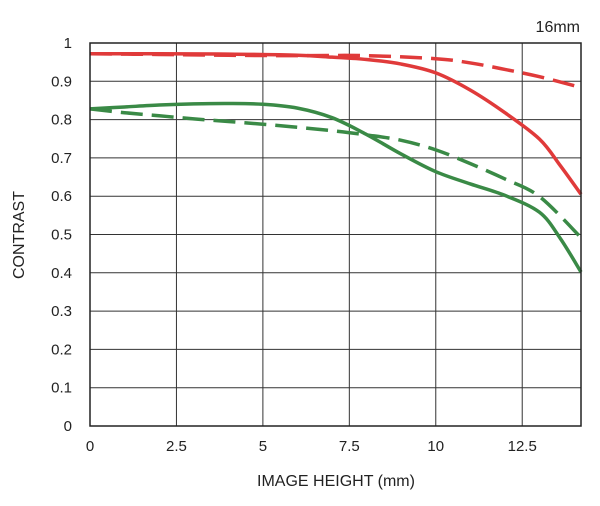 This screenshot has width=600, height=506. What do you see at coordinates (61, 388) in the screenshot?
I see `y-tick-label: 0.1` at bounding box center [61, 388].